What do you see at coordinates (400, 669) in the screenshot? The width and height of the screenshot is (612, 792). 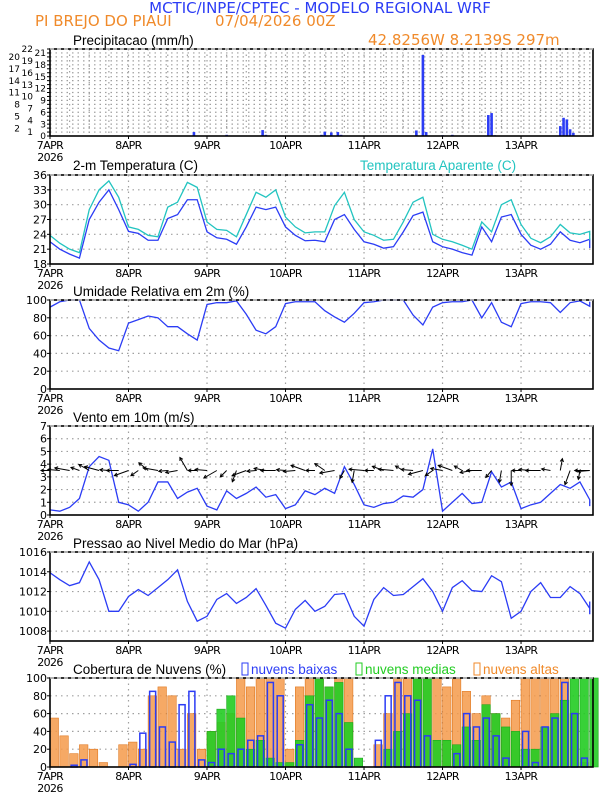 I see `cloud-legend: nuvens baixas nuvens medias nuvens altas` at bounding box center [400, 669].